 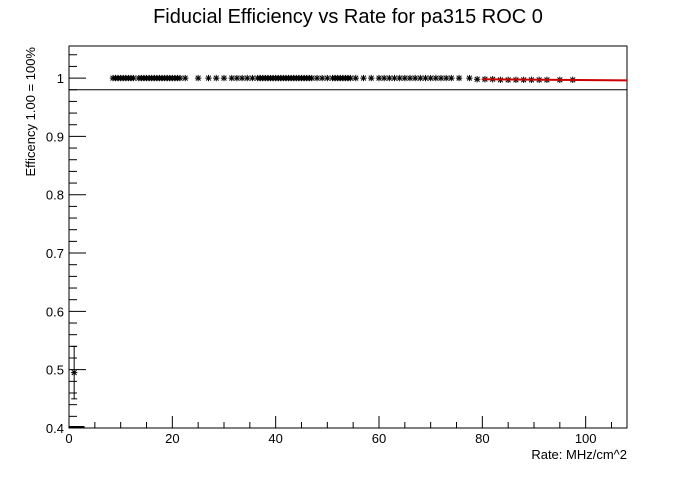 What do you see at coordinates (379, 438) in the screenshot?
I see `x-tick-label: 60` at bounding box center [379, 438].